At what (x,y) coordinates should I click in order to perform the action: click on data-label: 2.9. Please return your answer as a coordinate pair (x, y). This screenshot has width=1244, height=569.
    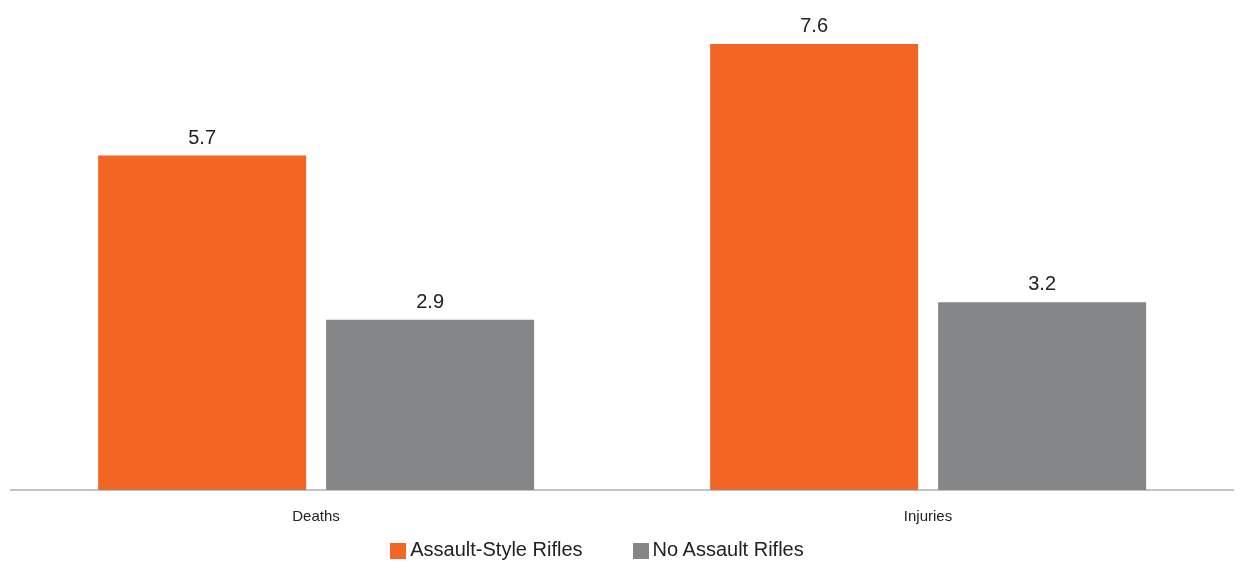
    Looking at the image, I should click on (430, 300).